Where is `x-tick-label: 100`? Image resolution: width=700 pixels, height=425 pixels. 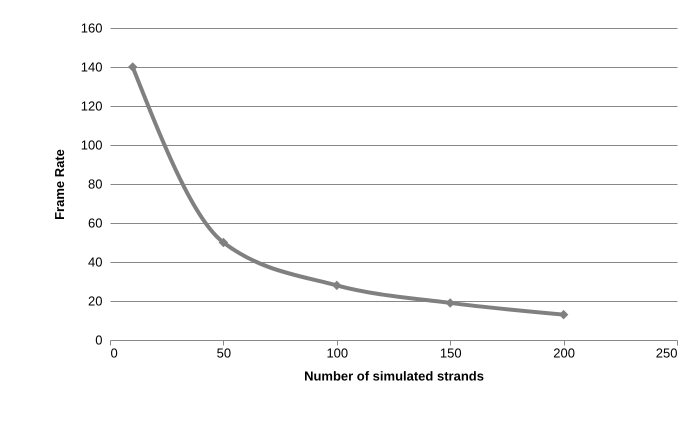
x-tick-label: 100 is located at coordinates (337, 353).